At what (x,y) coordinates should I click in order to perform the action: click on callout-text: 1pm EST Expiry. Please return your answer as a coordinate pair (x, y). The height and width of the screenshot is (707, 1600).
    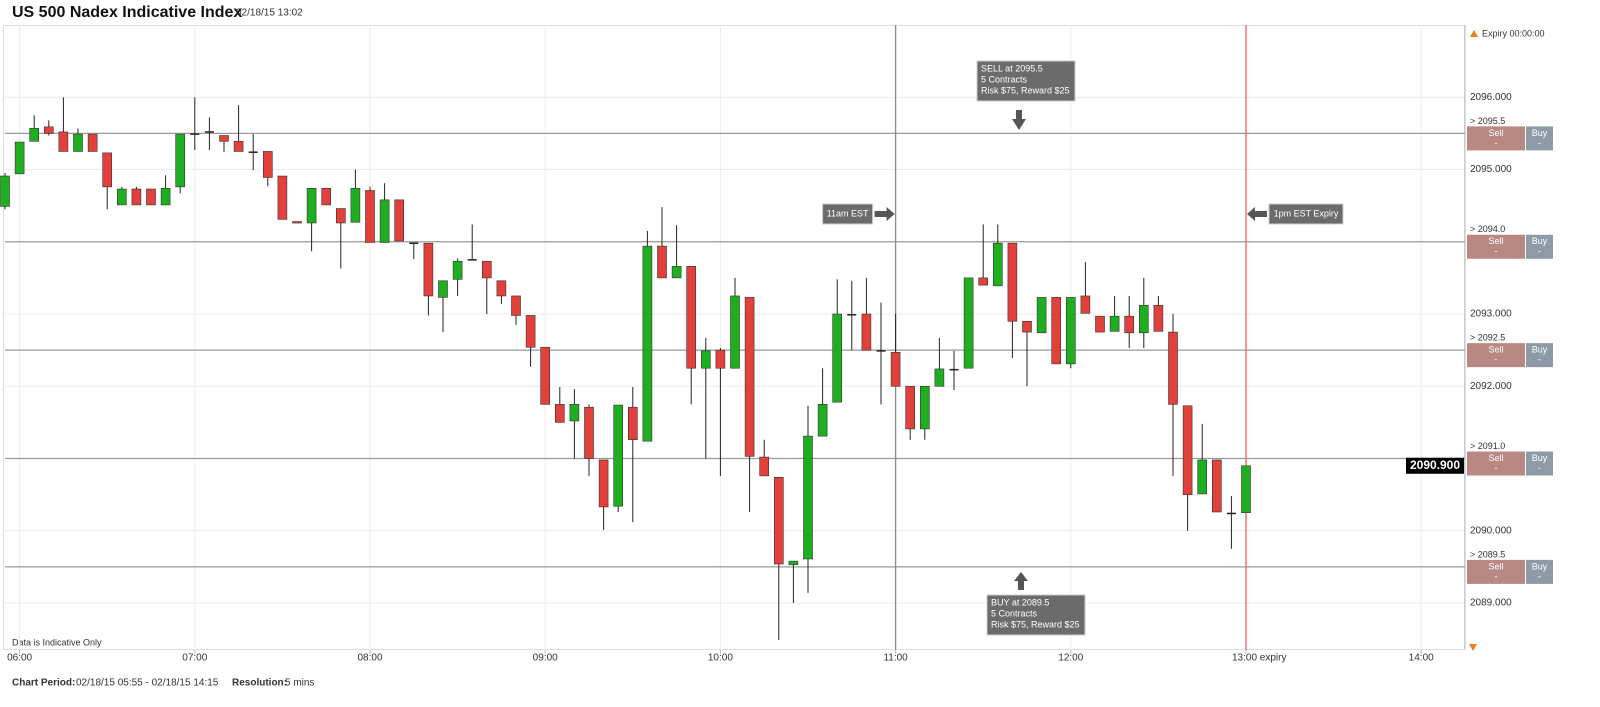
    Looking at the image, I should click on (1306, 213).